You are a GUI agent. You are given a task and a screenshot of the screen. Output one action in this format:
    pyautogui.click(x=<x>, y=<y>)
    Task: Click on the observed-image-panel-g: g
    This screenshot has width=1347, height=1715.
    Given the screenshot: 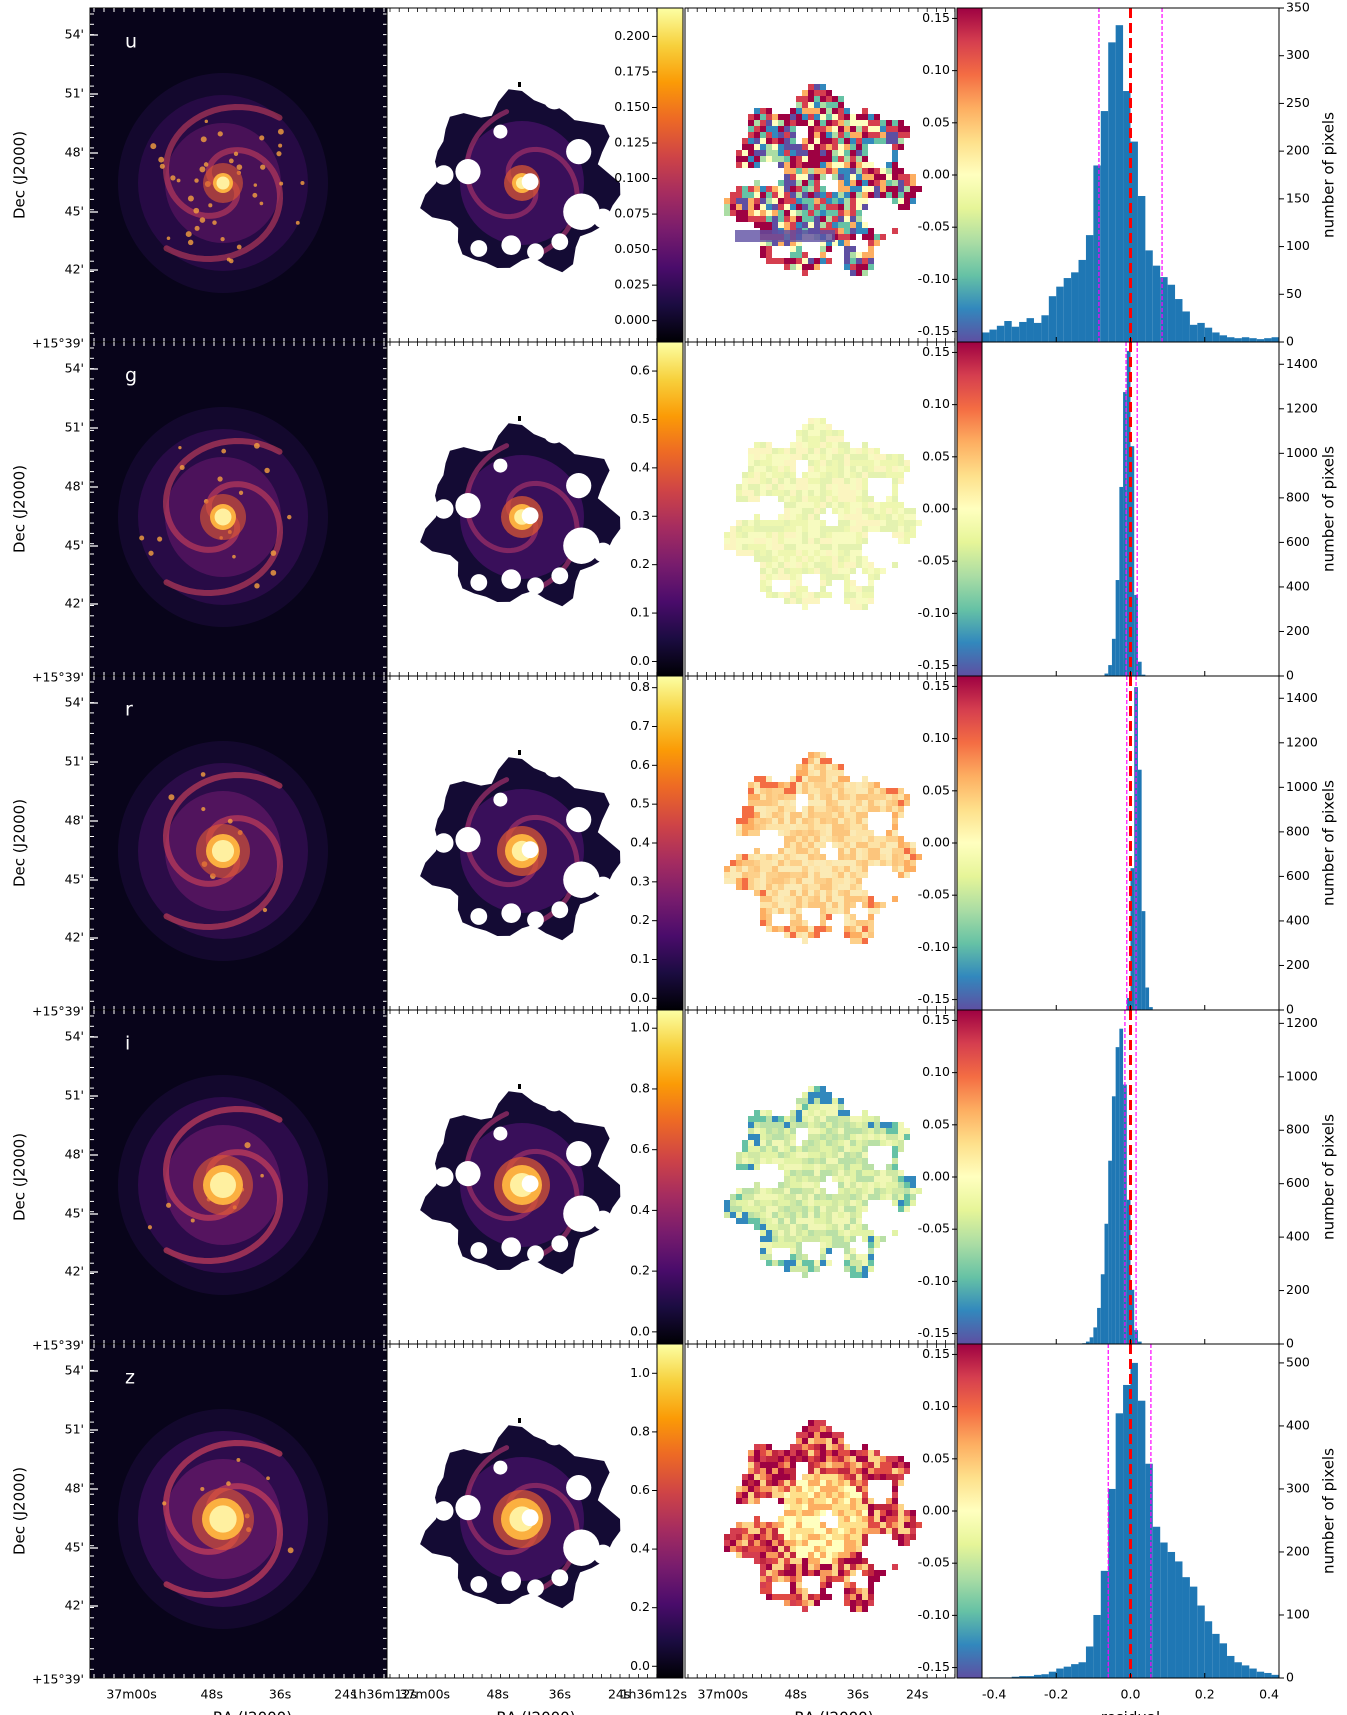 What is the action you would take?
    pyautogui.click(x=238, y=510)
    